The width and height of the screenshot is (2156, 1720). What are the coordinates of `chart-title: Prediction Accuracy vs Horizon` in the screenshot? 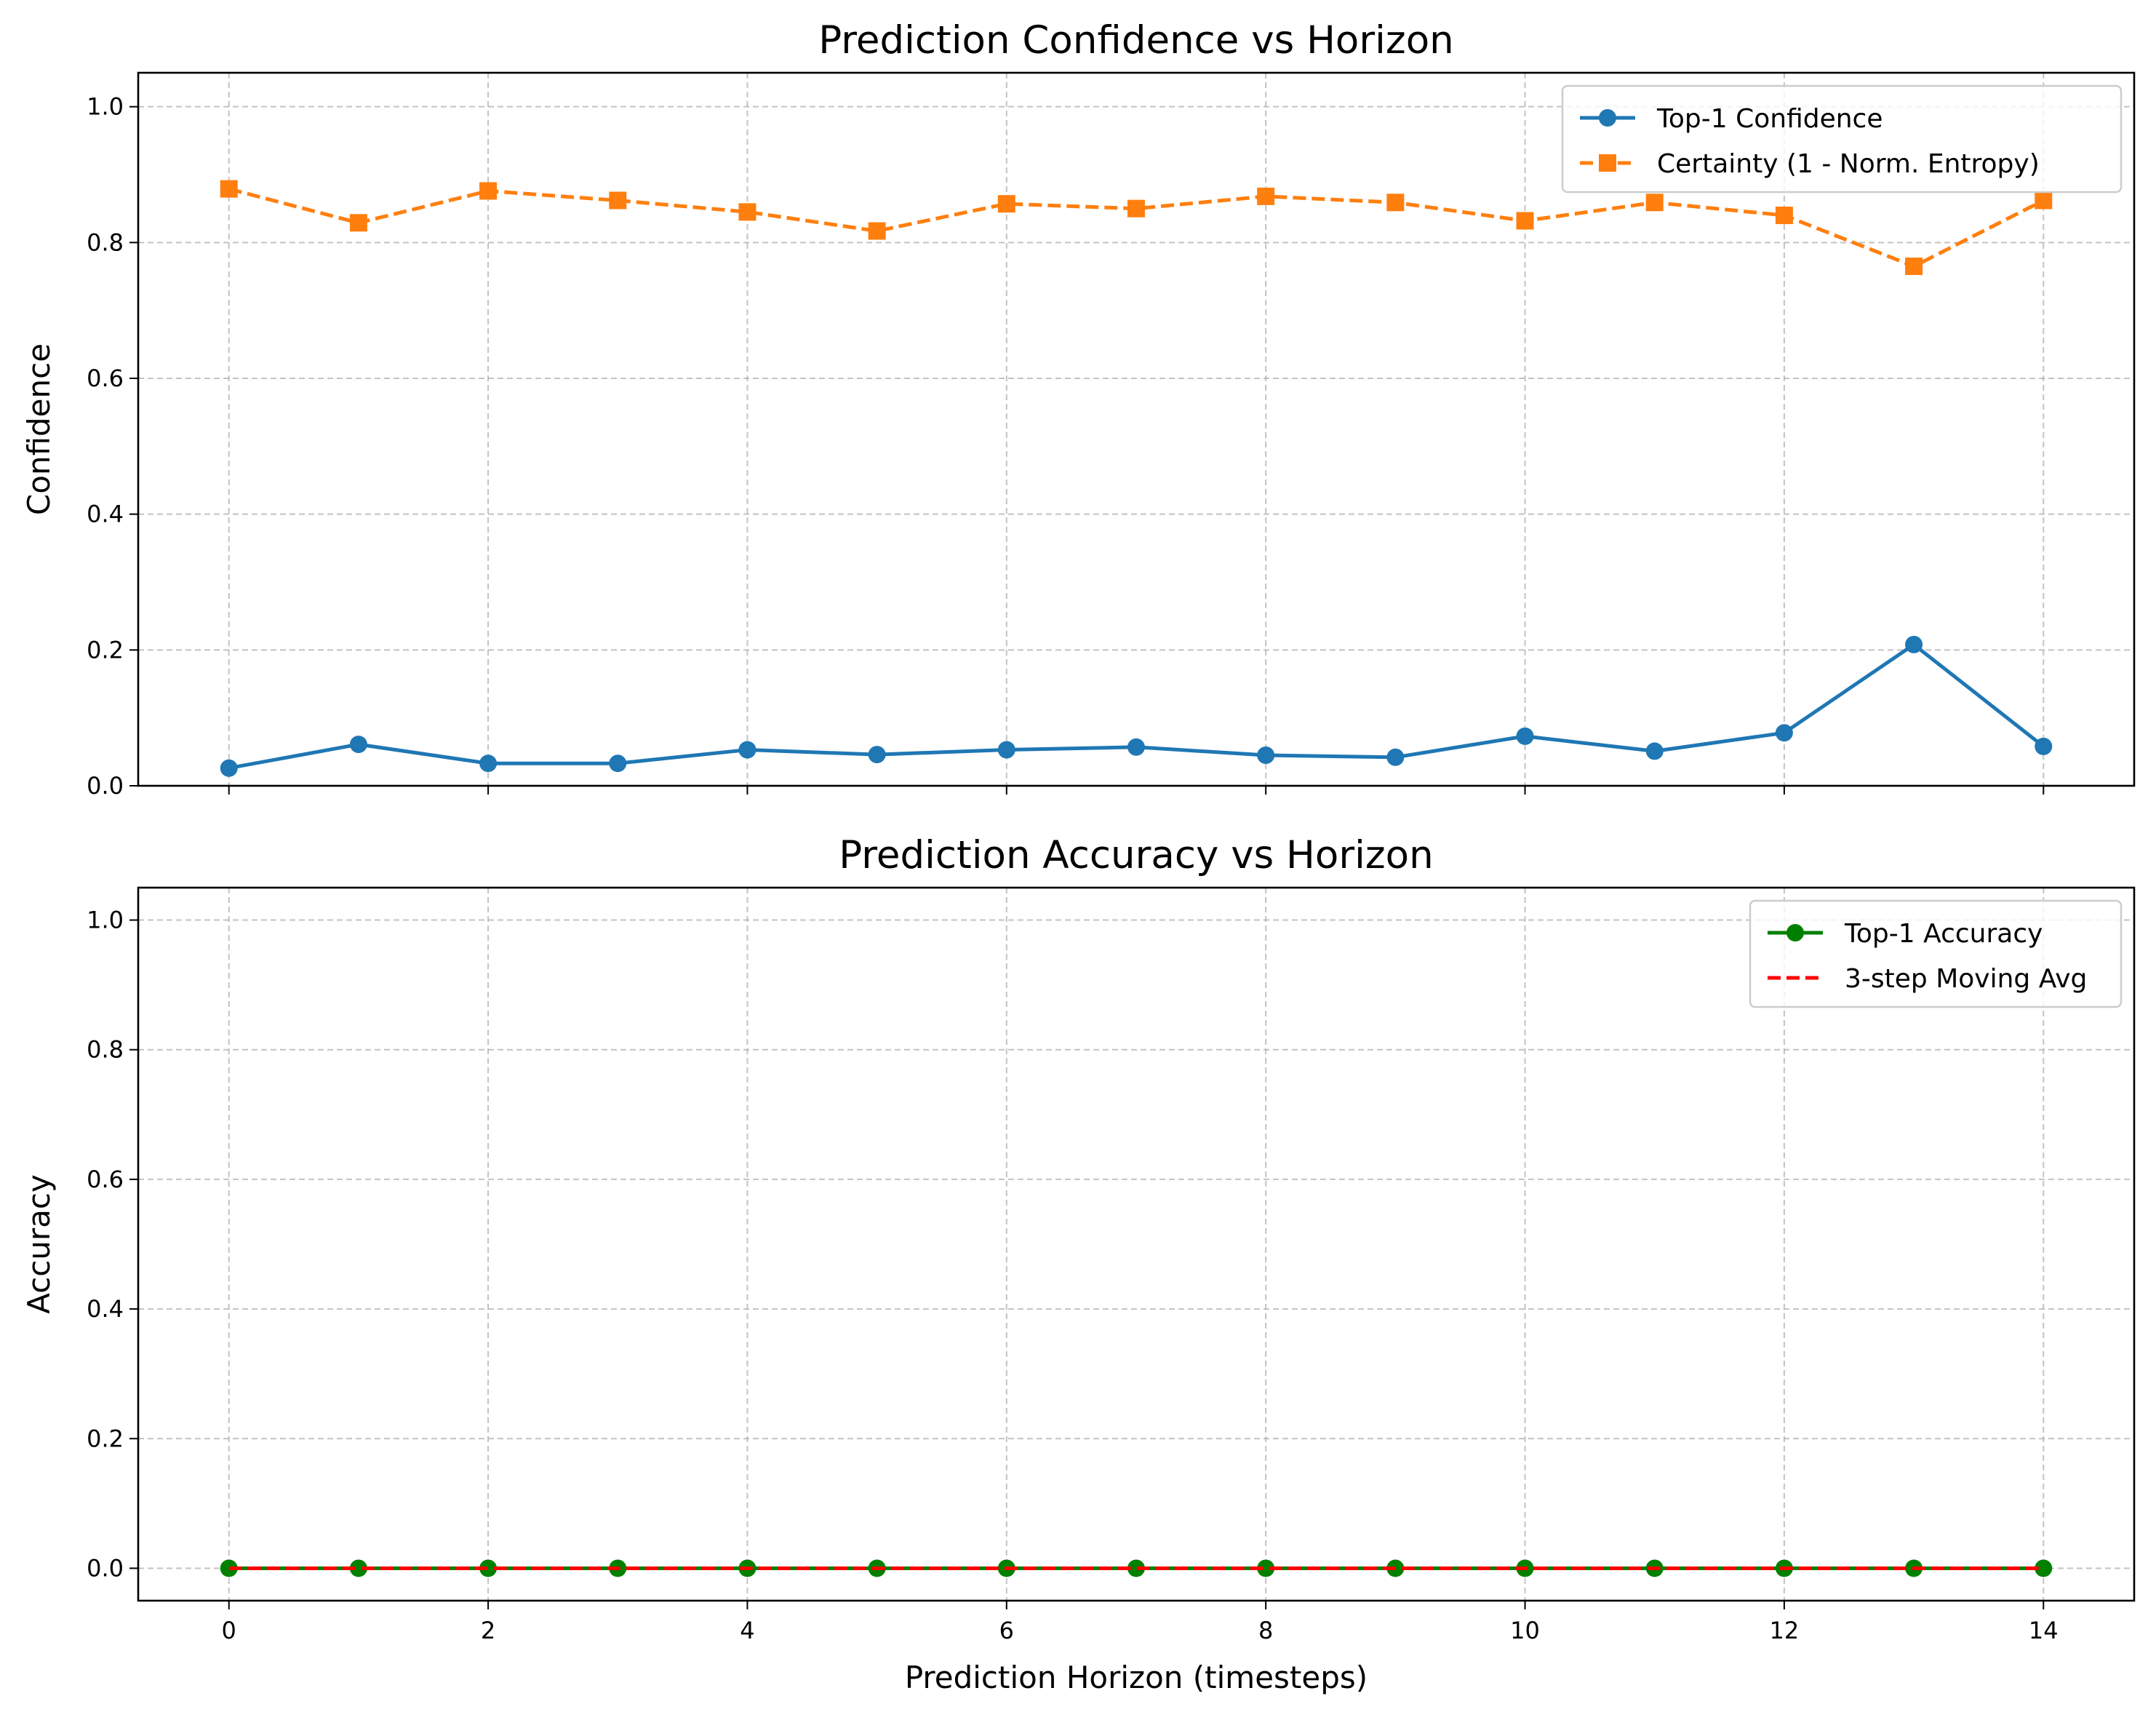 It's located at (1136, 855).